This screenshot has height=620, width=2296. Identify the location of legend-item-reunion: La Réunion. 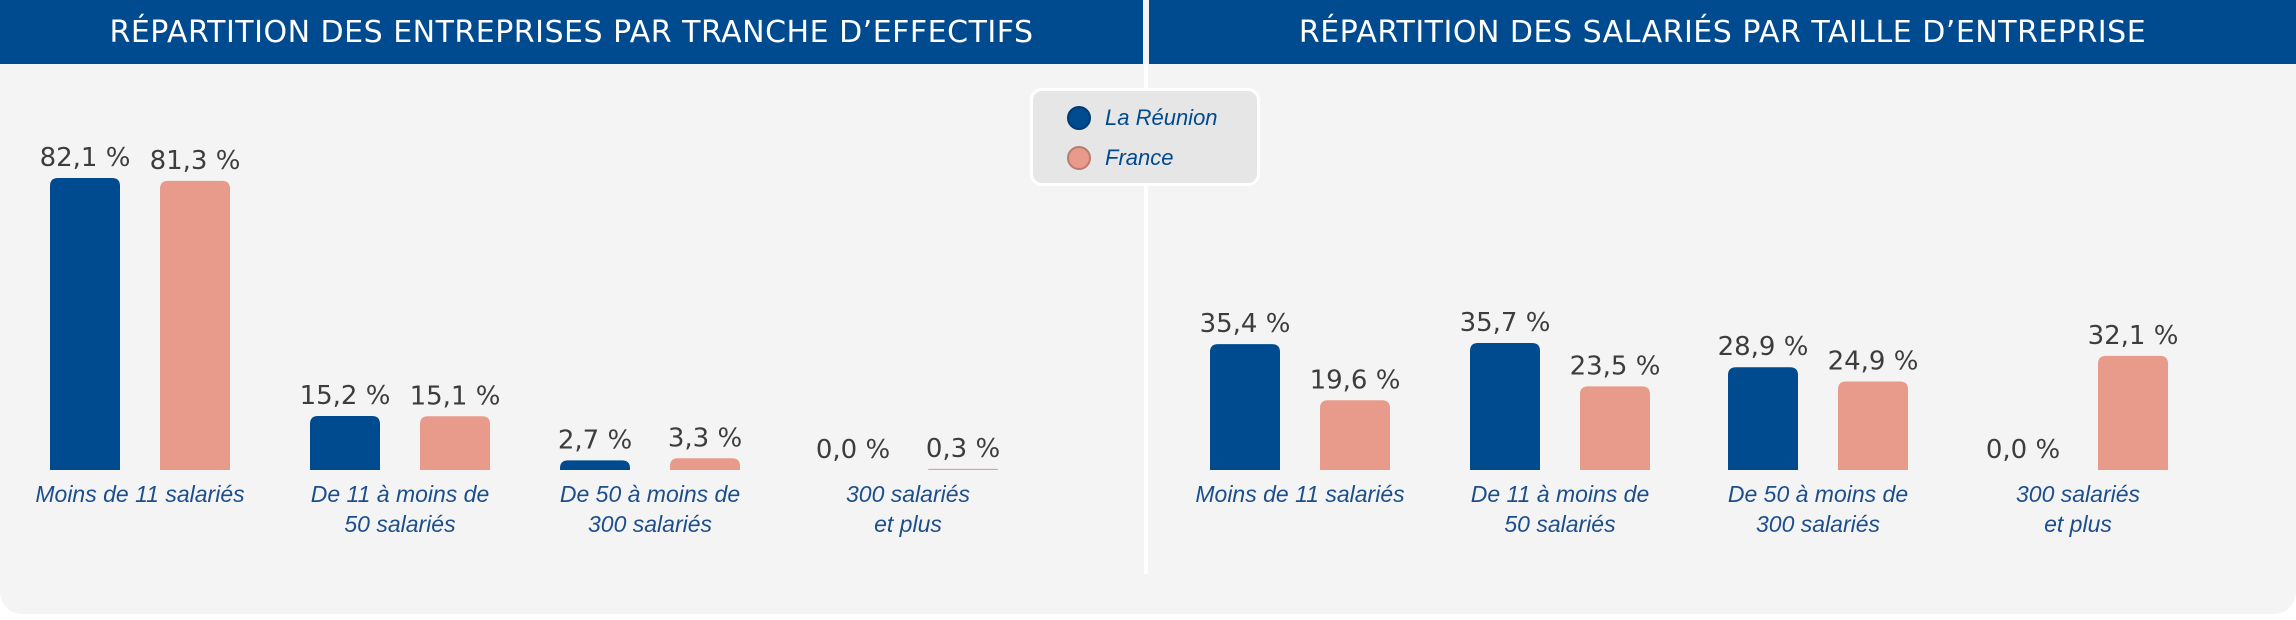
(1142, 118).